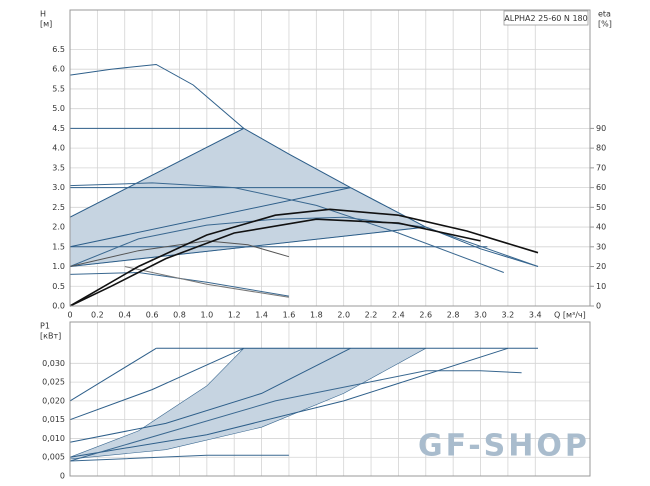 The height and width of the screenshot is (486, 650). I want to click on x-tick-label: 1.0, so click(206, 315).